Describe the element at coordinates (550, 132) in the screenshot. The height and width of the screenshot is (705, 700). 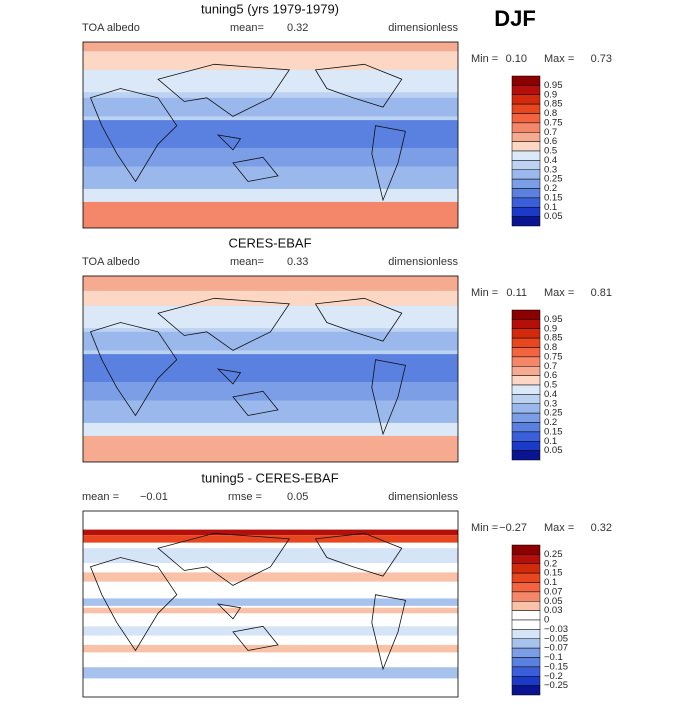
I see `colorbar-label: 0.7` at that location.